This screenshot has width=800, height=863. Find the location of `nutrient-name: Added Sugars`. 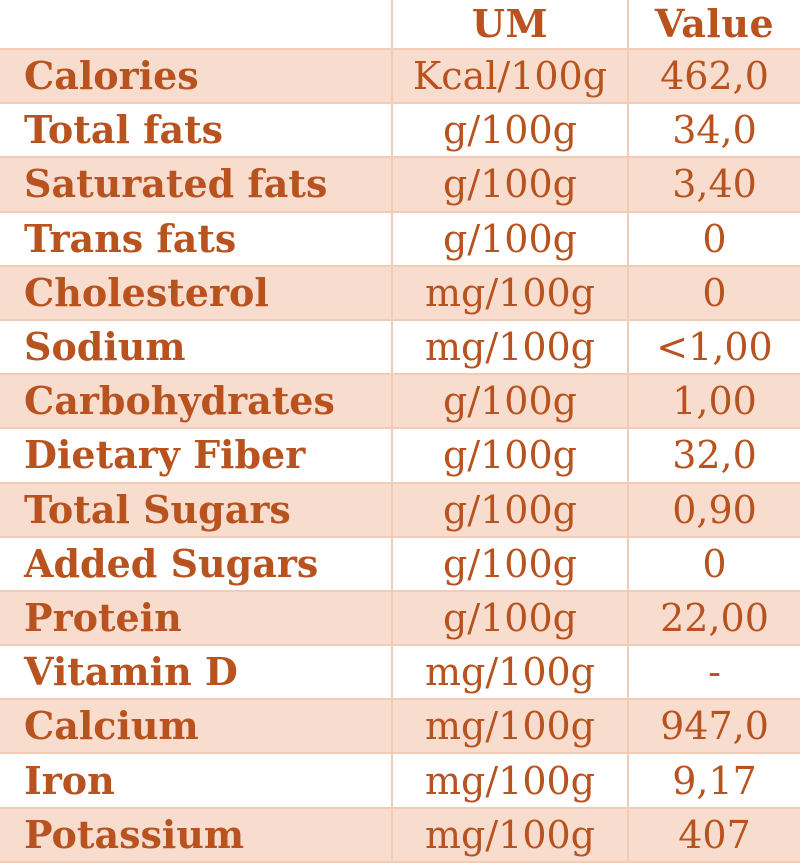

nutrient-name: Added Sugars is located at coordinates (196, 563).